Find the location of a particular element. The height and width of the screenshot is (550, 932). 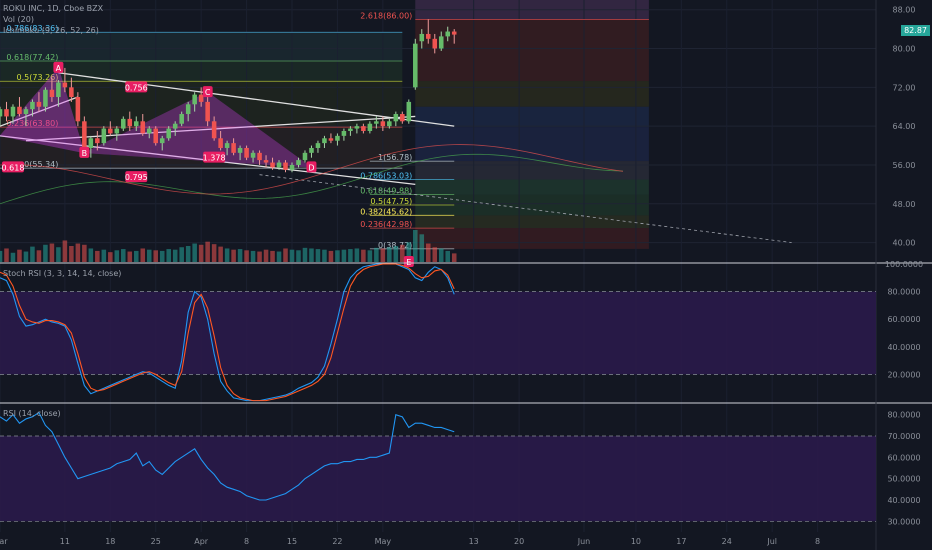

stoch-rsi-band is located at coordinates (438, 333).